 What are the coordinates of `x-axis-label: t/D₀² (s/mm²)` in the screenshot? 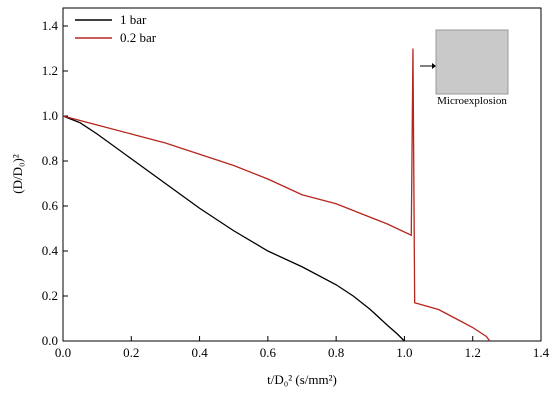 It's located at (302, 379).